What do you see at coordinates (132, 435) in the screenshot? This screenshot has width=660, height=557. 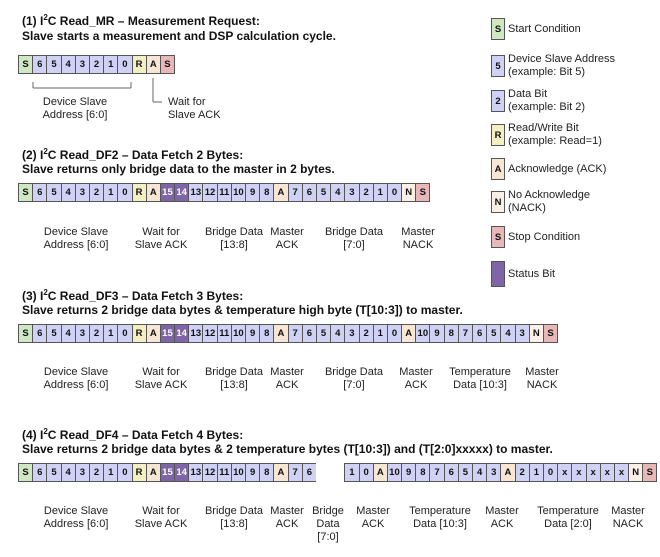 I see `section-4-title: (4) I2C Read_DF4 – Data Fetch 4 Bytes:` at bounding box center [132, 435].